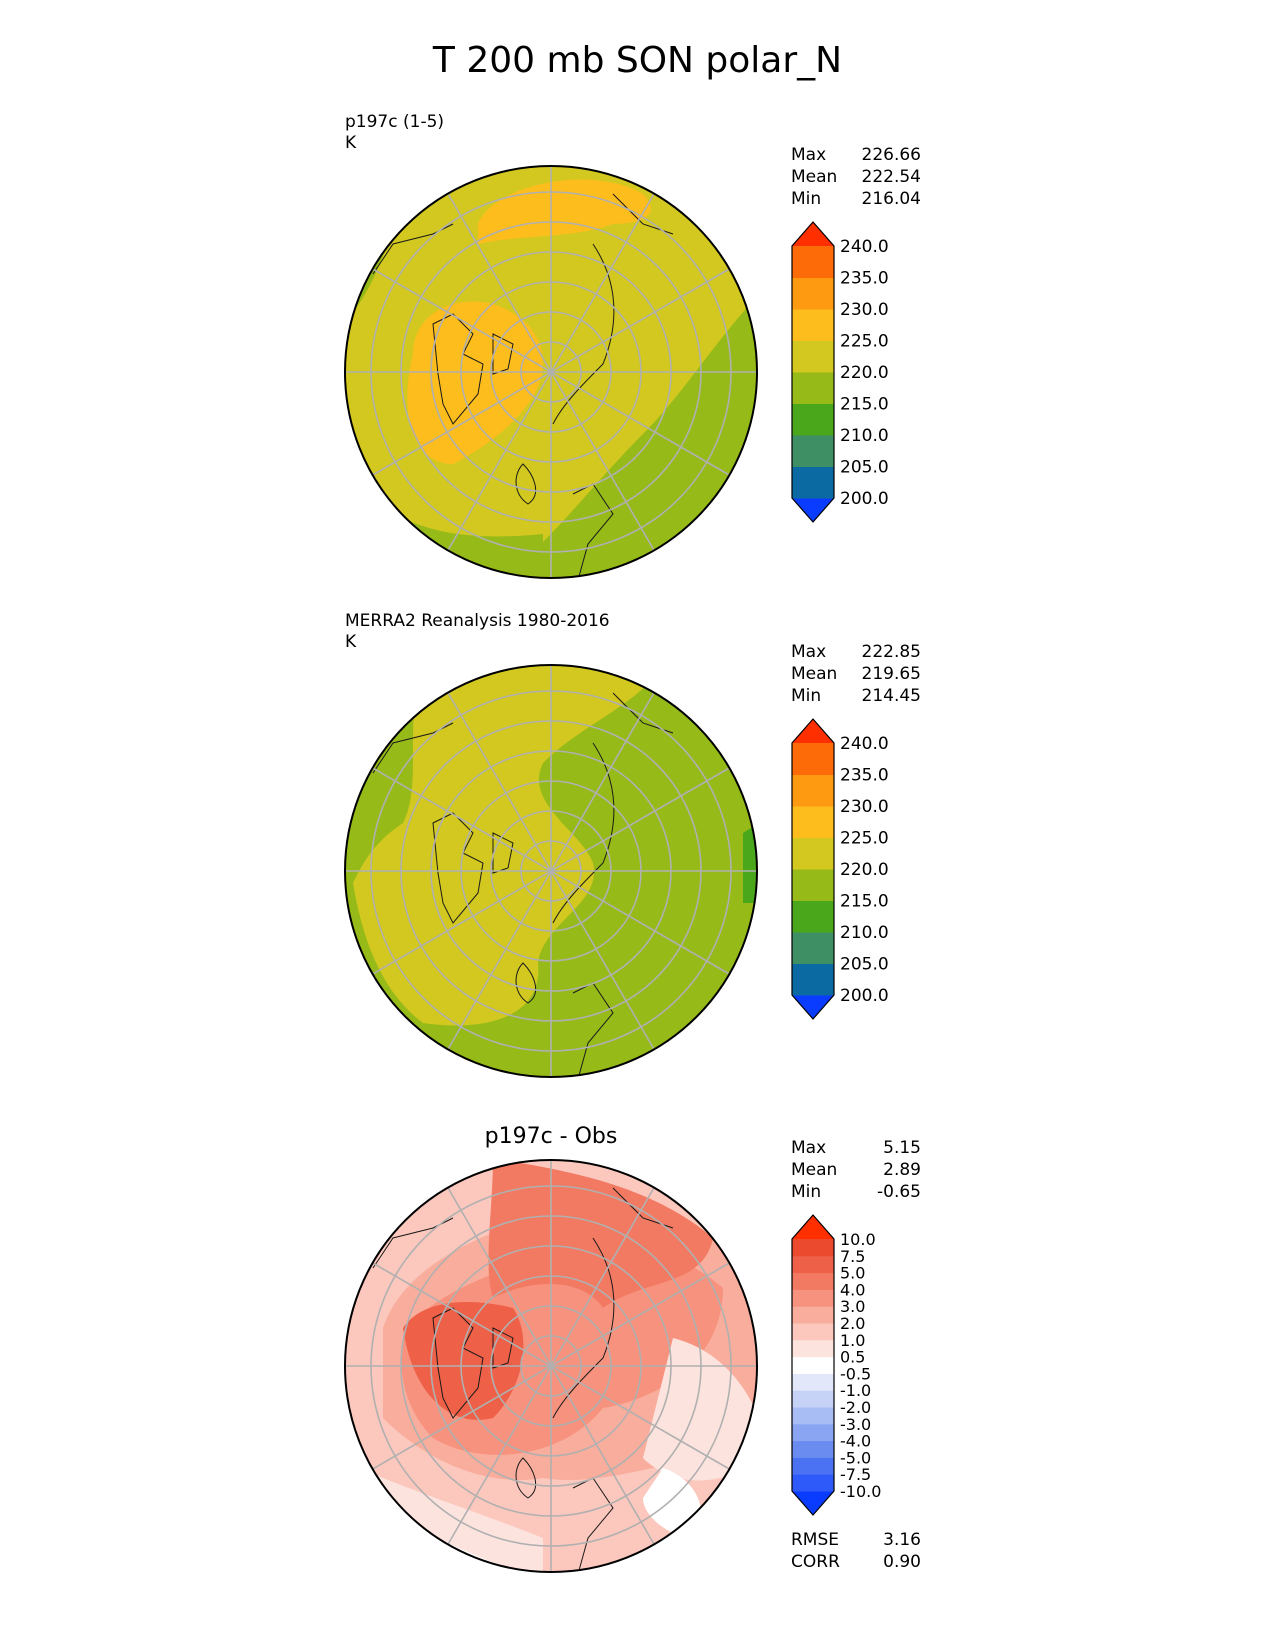  What do you see at coordinates (891, 155) in the screenshot?
I see `stat-value: 226.66` at bounding box center [891, 155].